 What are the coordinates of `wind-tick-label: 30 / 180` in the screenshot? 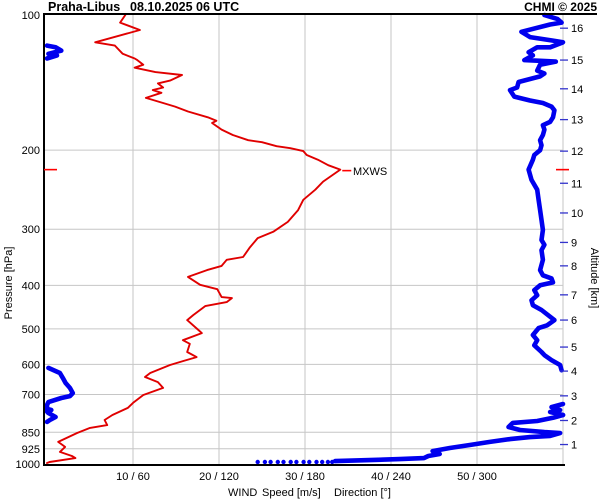 It's located at (305, 477).